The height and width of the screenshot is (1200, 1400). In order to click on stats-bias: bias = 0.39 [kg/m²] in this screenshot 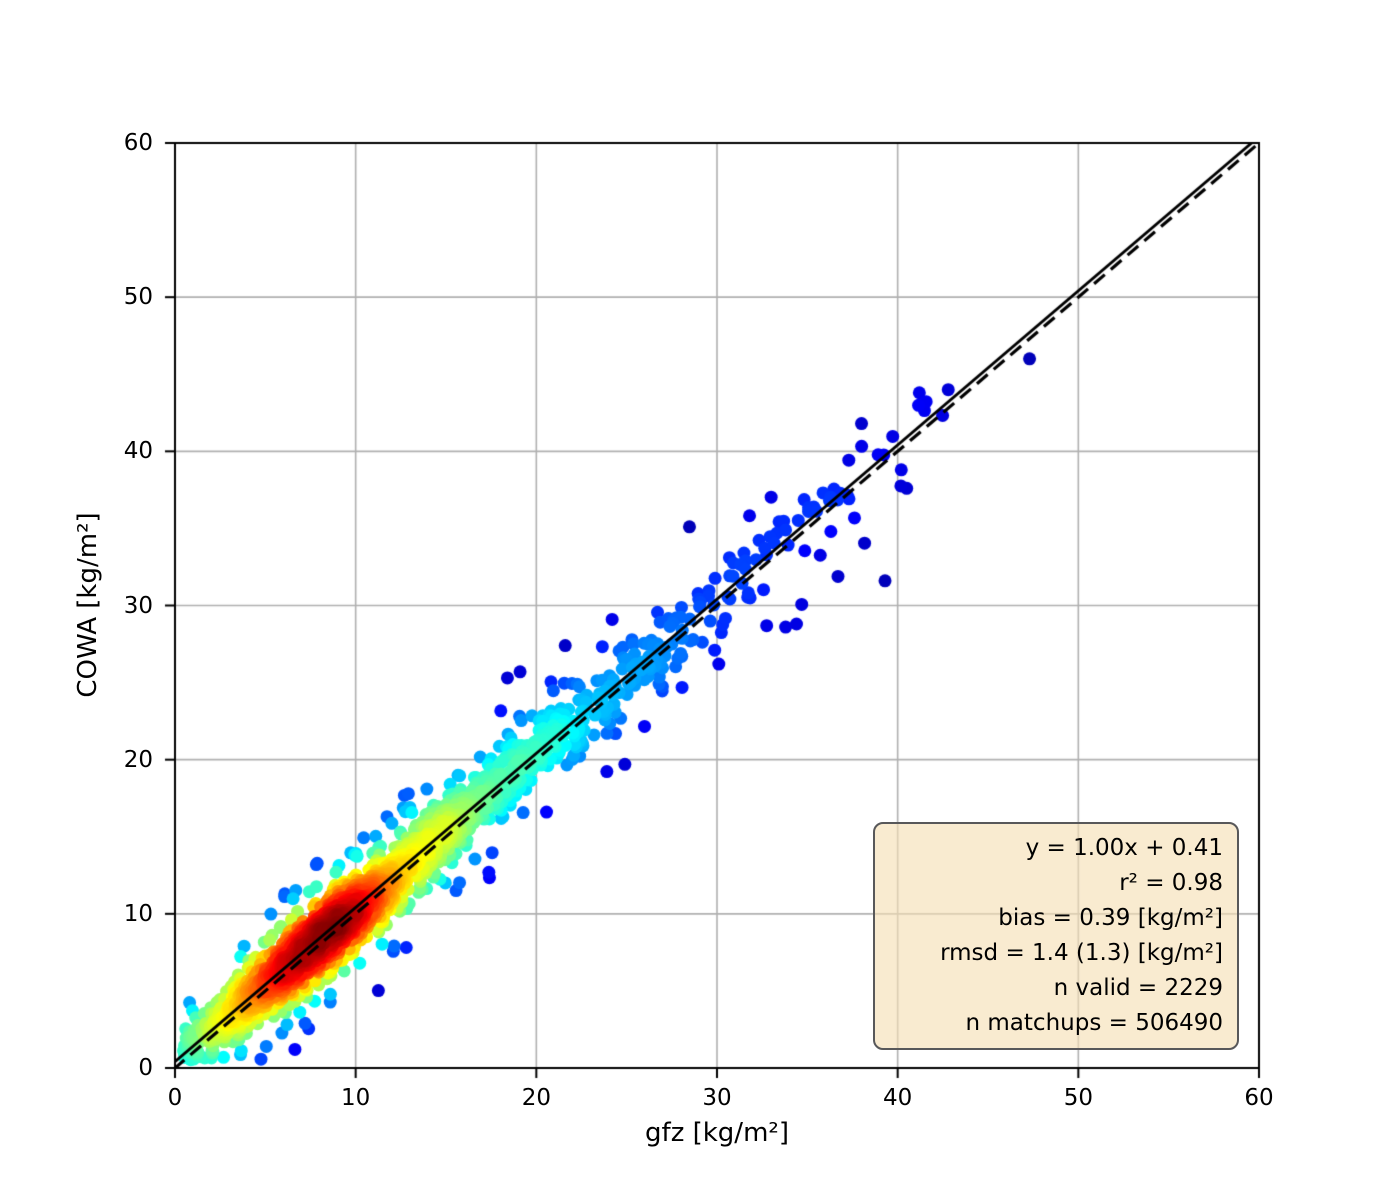, I will do `click(1110, 918)`.